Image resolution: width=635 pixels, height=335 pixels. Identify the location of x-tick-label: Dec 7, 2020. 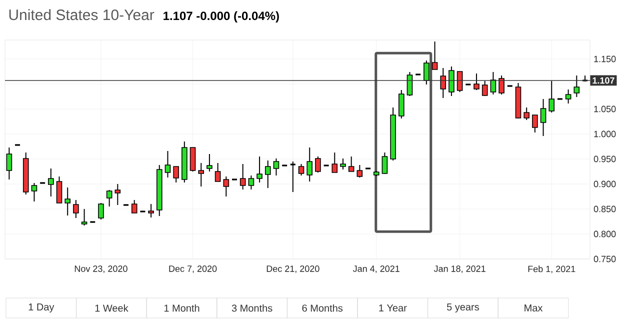
(193, 269).